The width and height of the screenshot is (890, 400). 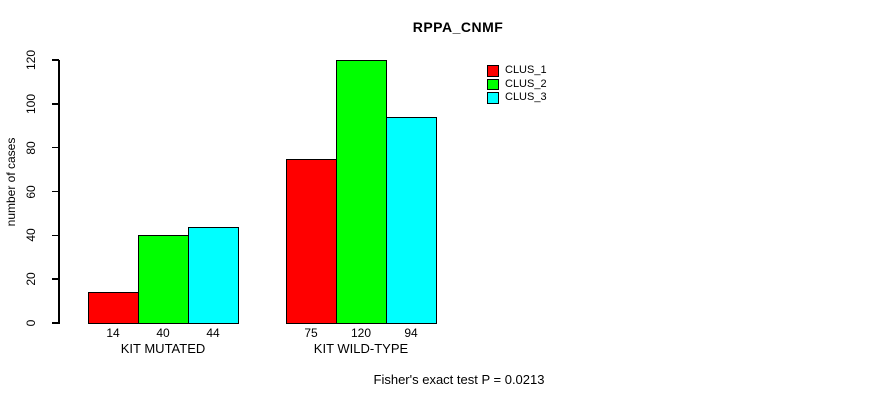 I want to click on legend-item-clus-1: CLUS_1, so click(x=517, y=71).